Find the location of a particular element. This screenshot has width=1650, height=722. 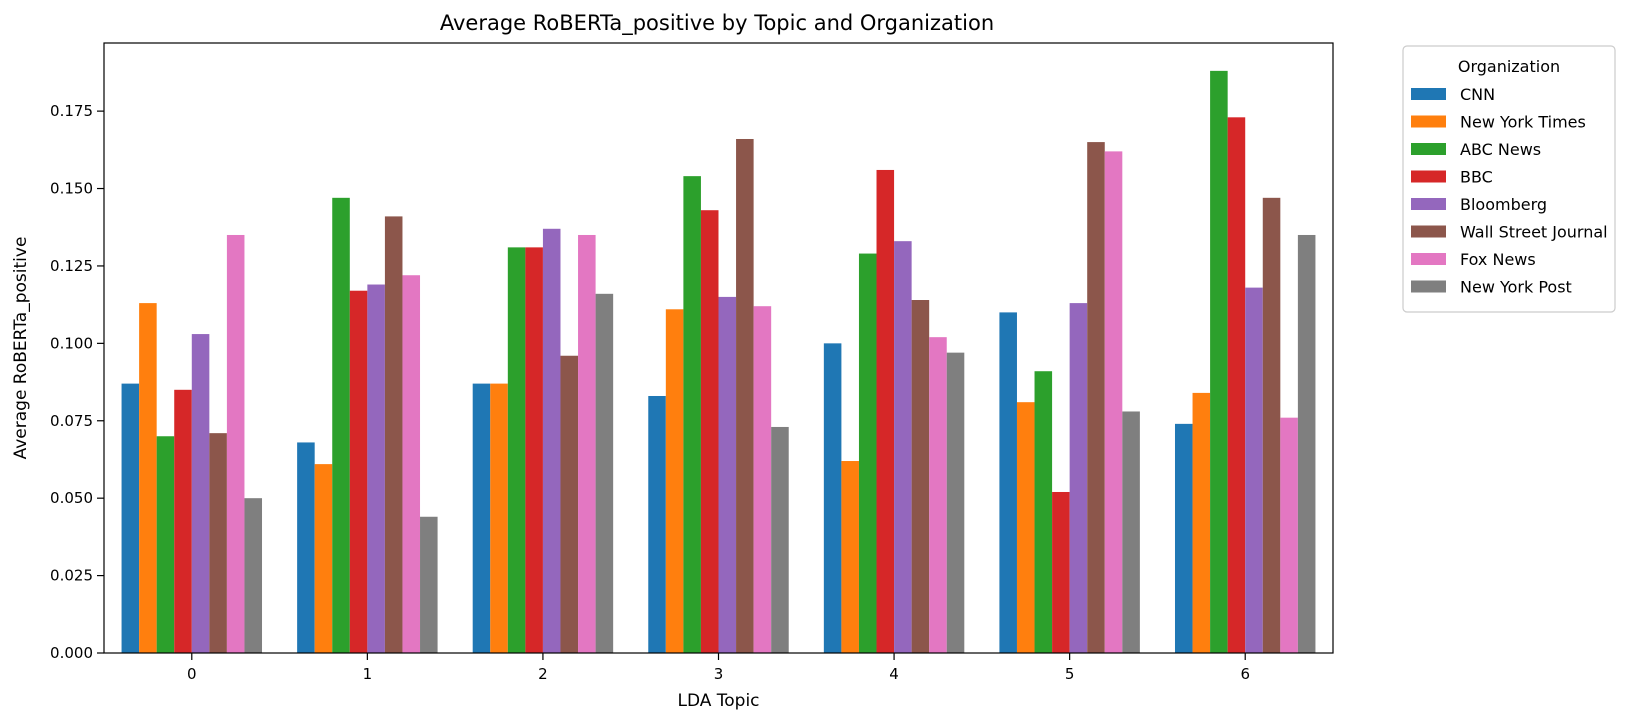

x-axis-label: LDA Topic is located at coordinates (718, 701).